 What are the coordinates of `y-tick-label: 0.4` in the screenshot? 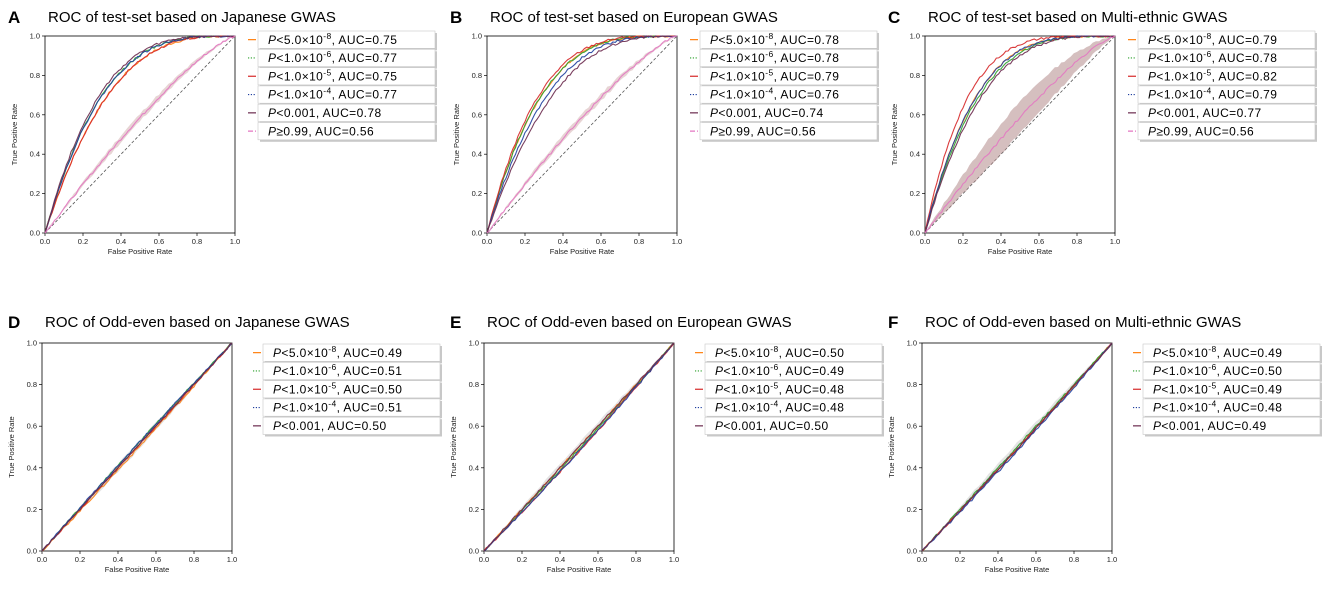 It's located at (912, 467).